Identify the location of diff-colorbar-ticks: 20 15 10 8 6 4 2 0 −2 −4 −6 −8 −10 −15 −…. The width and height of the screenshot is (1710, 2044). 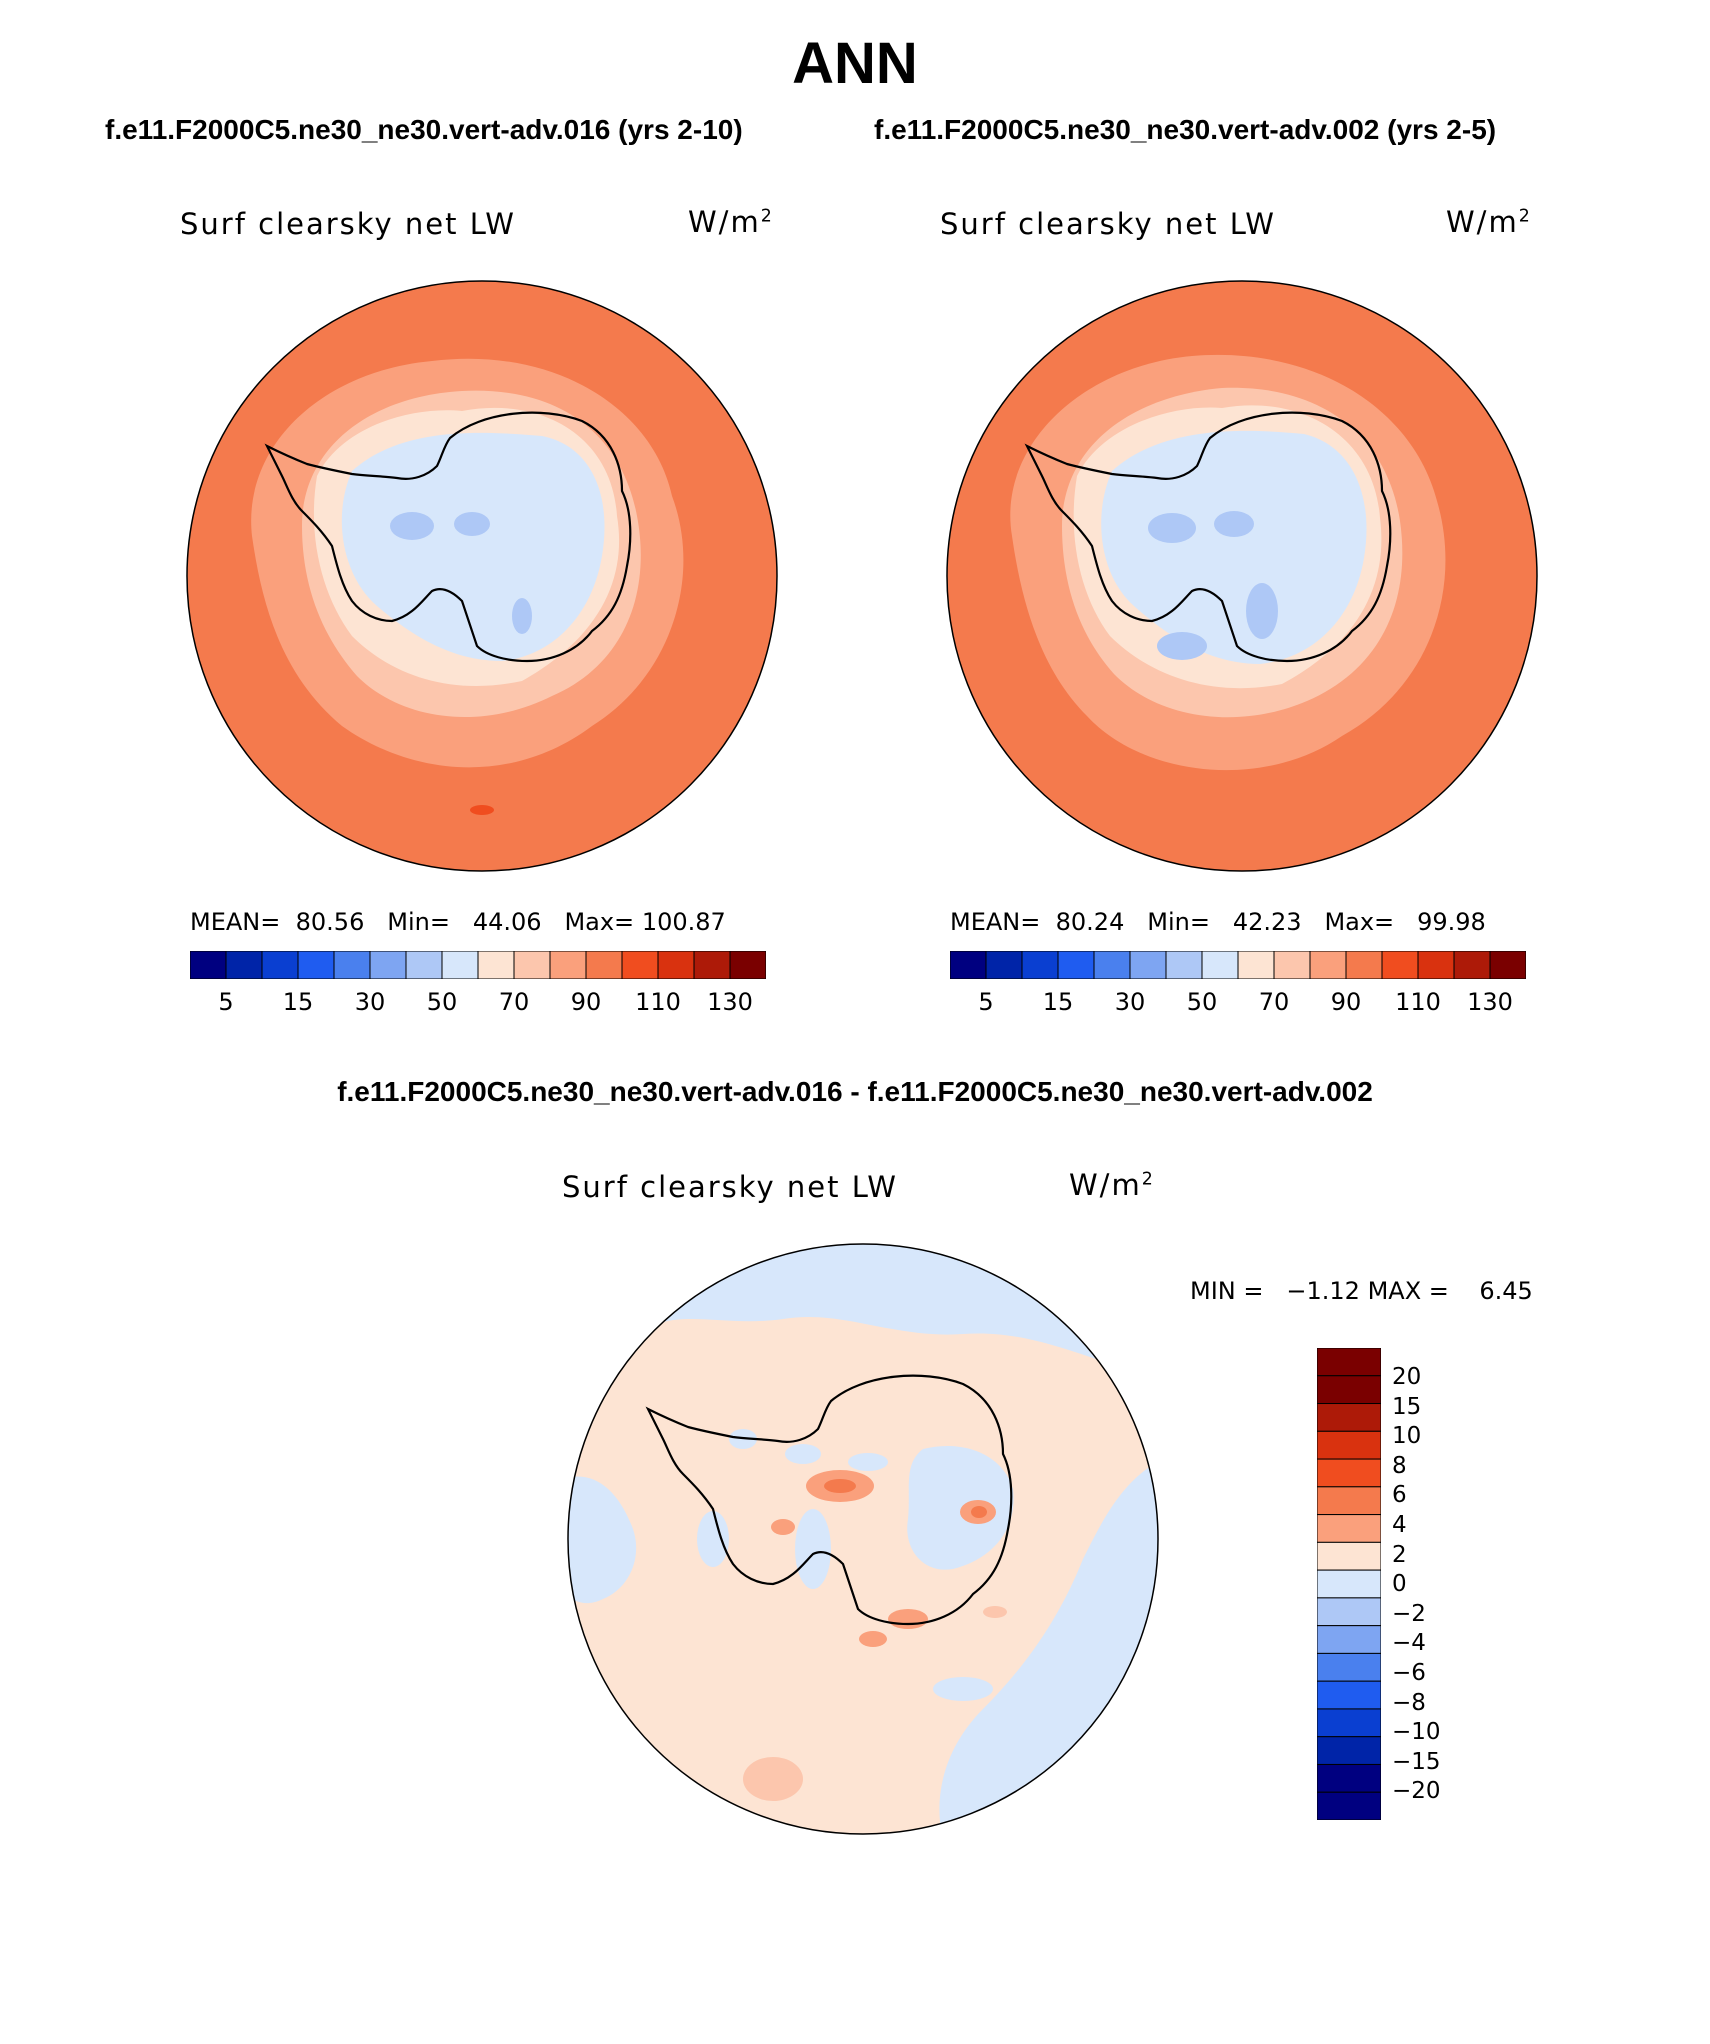
(1432, 1584).